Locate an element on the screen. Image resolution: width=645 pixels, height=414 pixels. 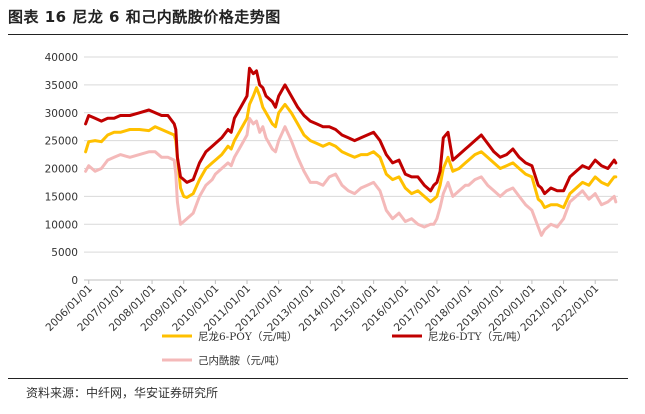
legend-label-3: 己内酰胺（元/吨） is located at coordinates (242, 360).